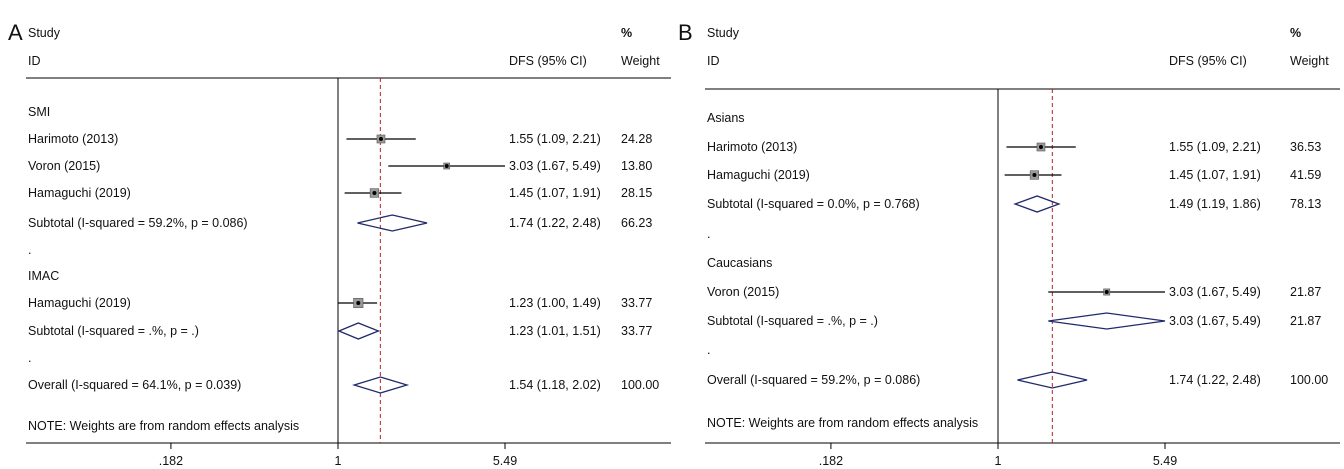 This screenshot has width=1344, height=469. I want to click on subgroup-label: IMAC, so click(43, 276).